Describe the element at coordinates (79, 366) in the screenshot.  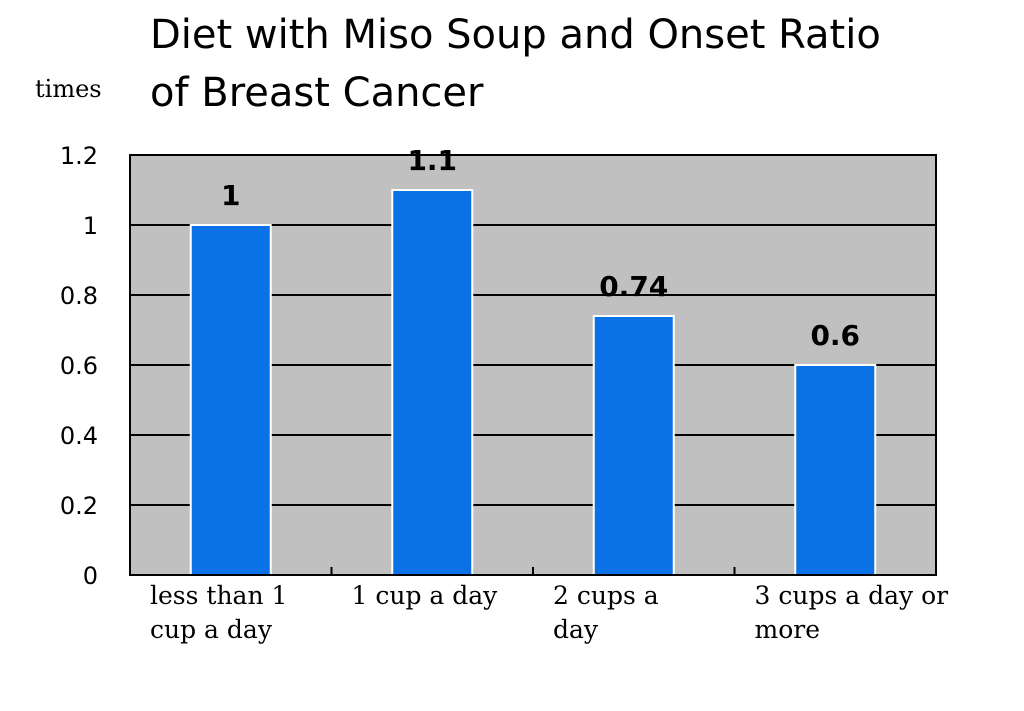
I see `y-tick-label-3: 0.6` at that location.